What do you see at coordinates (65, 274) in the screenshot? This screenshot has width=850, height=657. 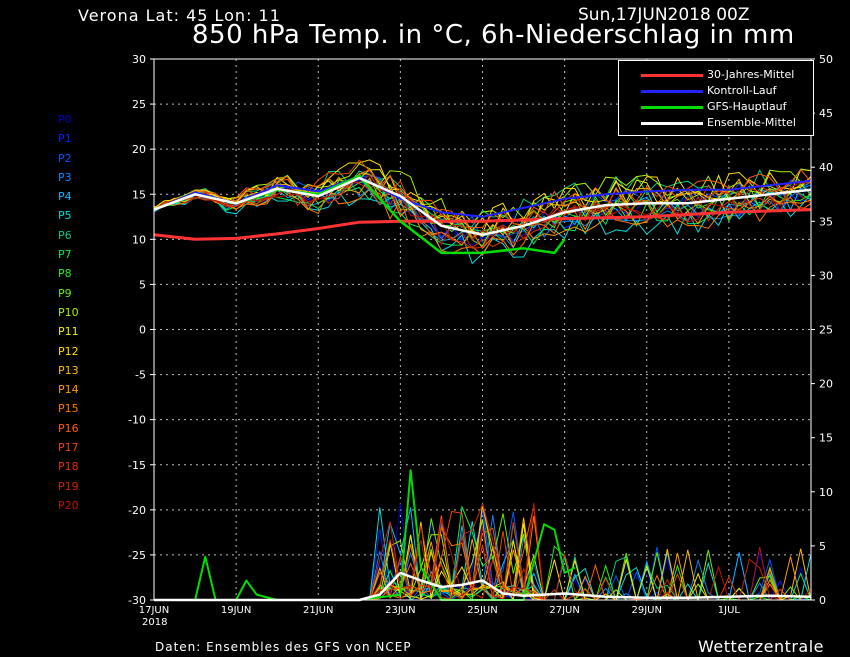 I see `member-label: P8` at bounding box center [65, 274].